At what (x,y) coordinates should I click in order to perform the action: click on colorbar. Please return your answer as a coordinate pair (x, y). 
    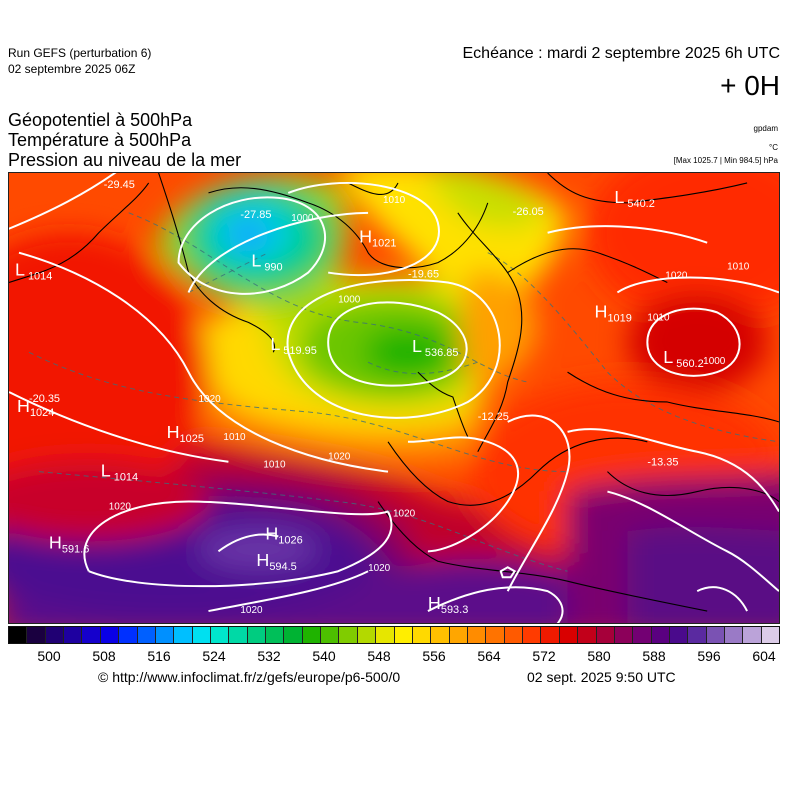
    Looking at the image, I should click on (394, 635).